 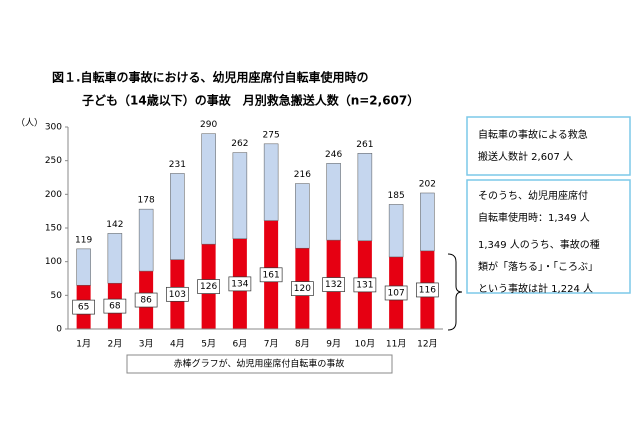 I want to click on annotation: 1,349 人のうち、事故の種, so click(x=539, y=244).